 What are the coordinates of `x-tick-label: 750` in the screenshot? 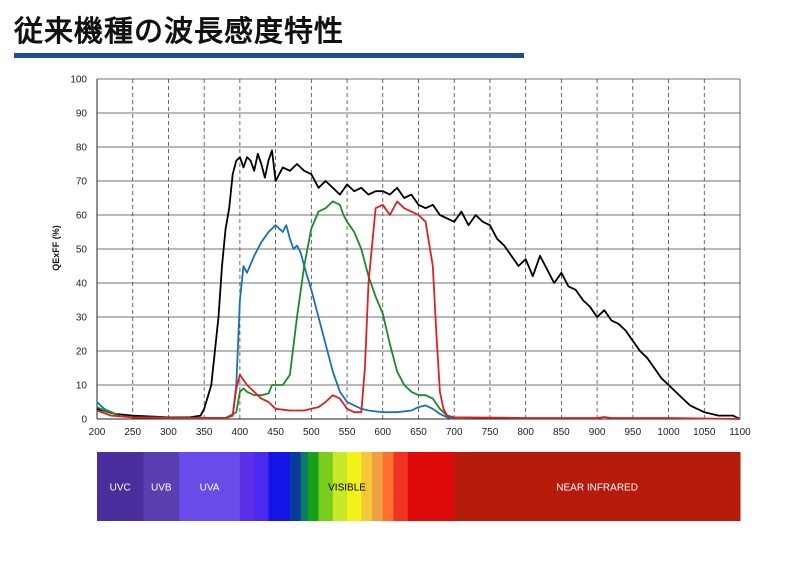 It's located at (490, 432).